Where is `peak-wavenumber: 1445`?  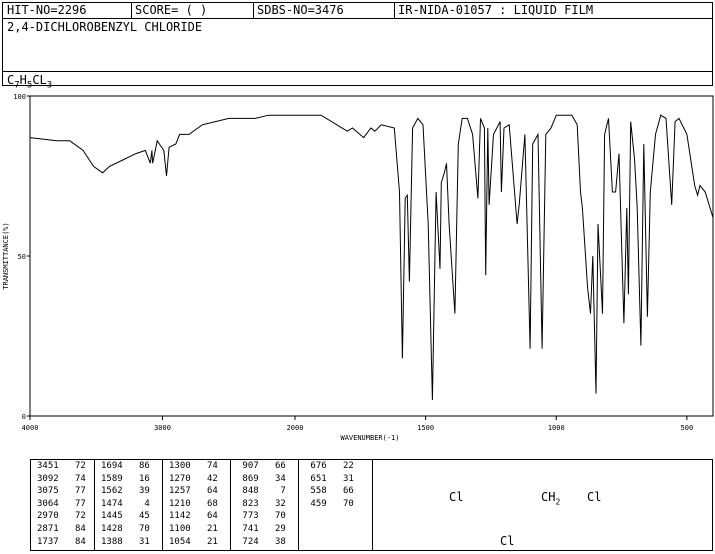 peak-wavenumber: 1445 is located at coordinates (112, 516).